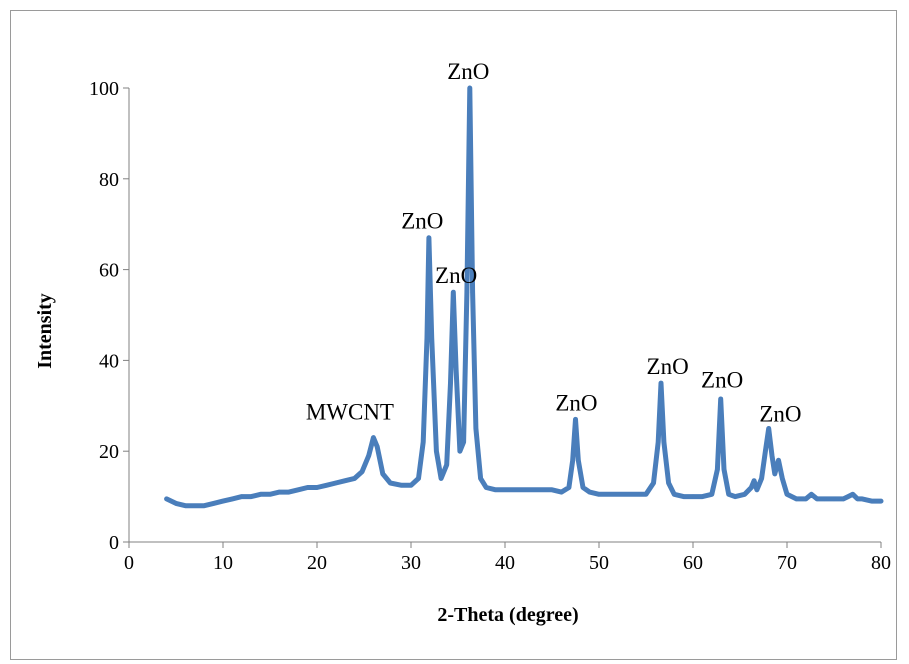 This screenshot has height=664, width=909. What do you see at coordinates (505, 563) in the screenshot?
I see `x-tick-label: 40` at bounding box center [505, 563].